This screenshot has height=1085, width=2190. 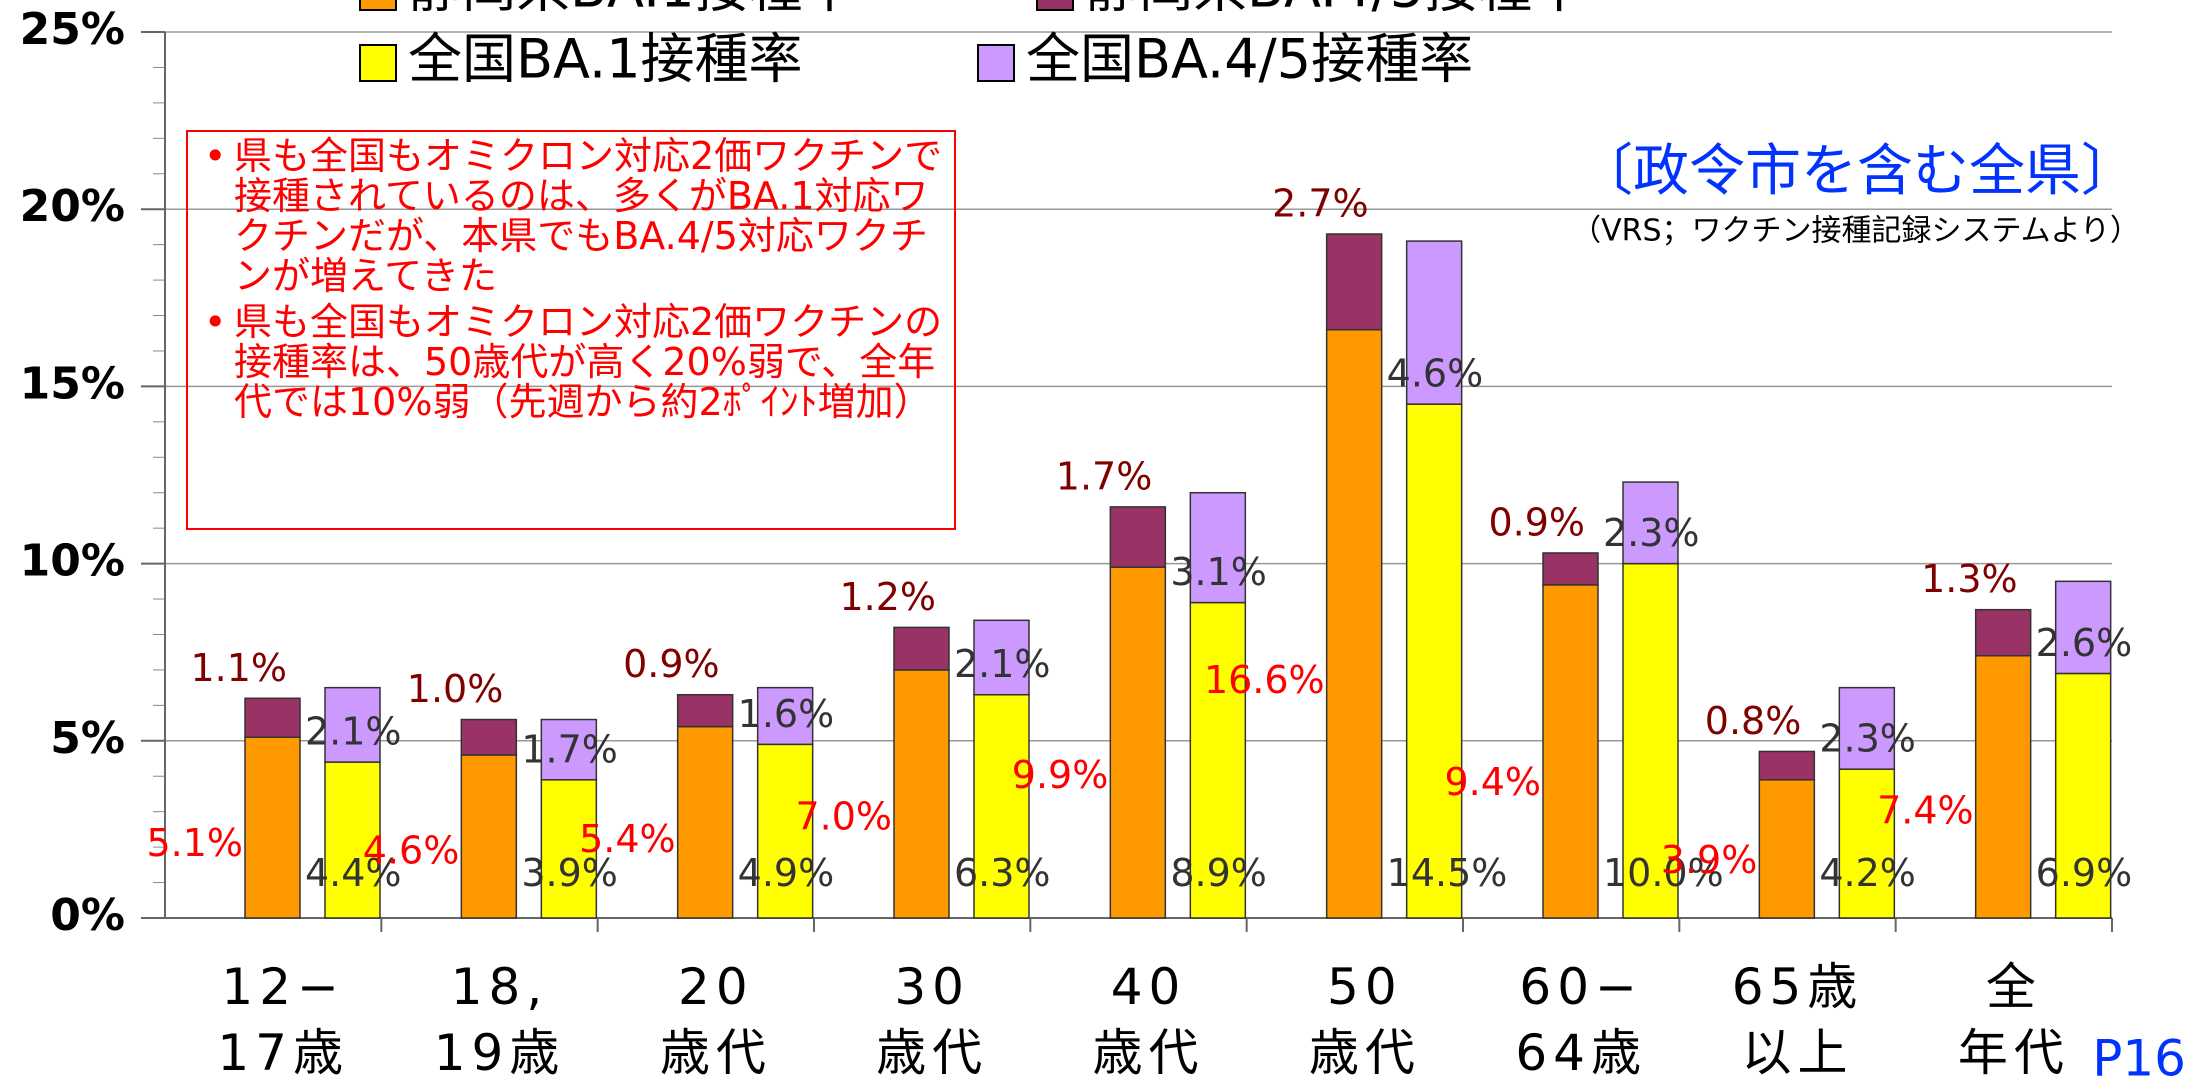 What do you see at coordinates (1320, 204) in the screenshot?
I see `value-label: 2.7%` at bounding box center [1320, 204].